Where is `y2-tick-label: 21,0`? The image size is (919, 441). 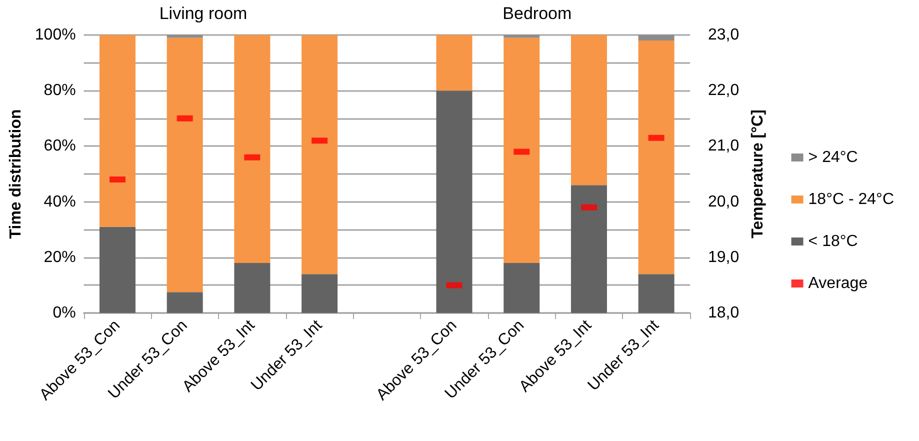
y2-tick-label: 21,0 is located at coordinates (724, 146).